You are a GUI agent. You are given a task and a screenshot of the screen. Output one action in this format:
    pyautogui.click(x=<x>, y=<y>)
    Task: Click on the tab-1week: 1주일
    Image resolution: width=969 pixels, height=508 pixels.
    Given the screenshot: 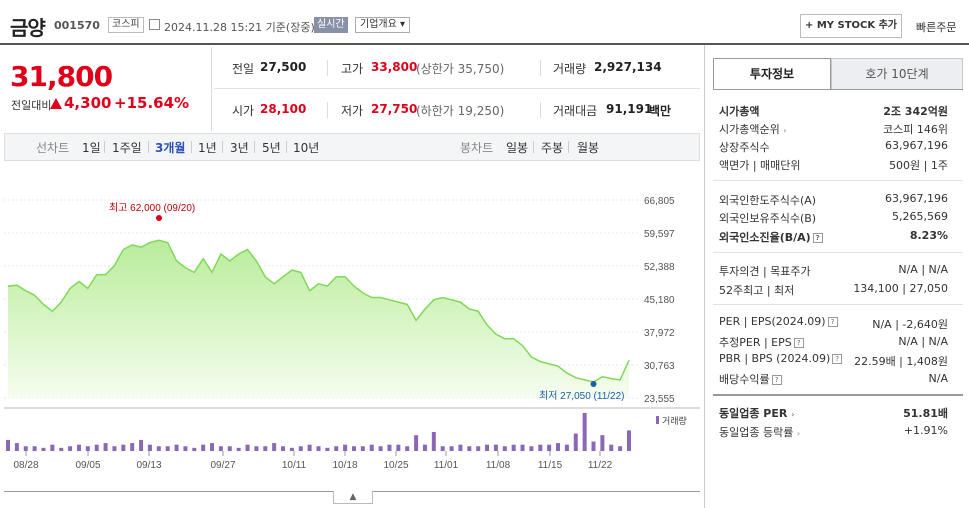 What is the action you would take?
    pyautogui.click(x=127, y=148)
    